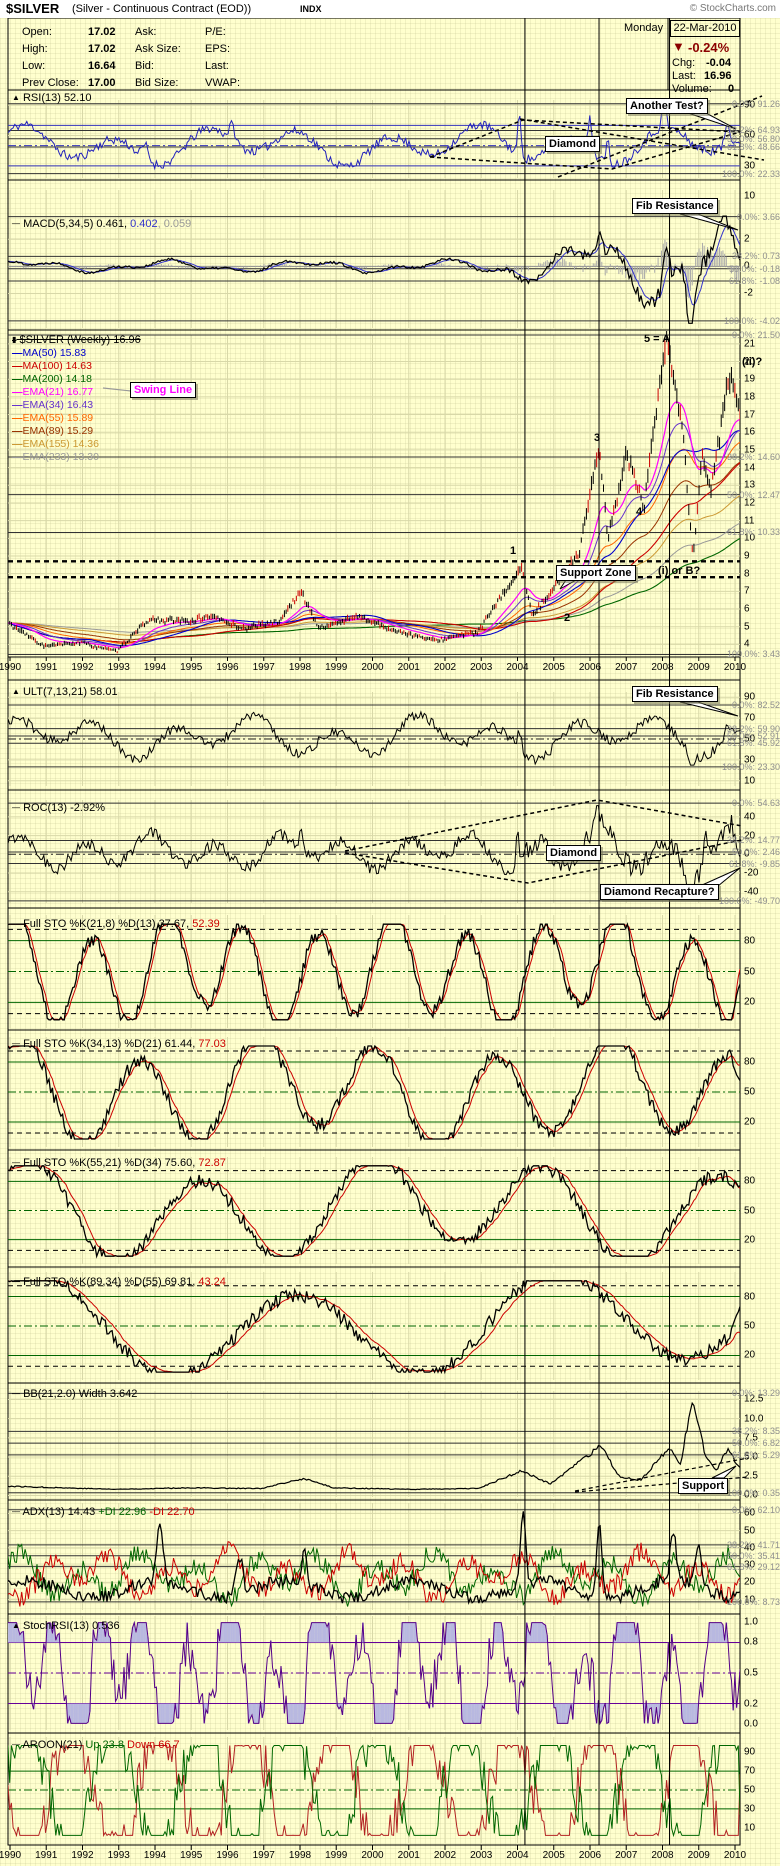 The height and width of the screenshot is (1866, 780). I want to click on title-subtitle: (Silver - Continuous Contract (EOD)), so click(162, 9).